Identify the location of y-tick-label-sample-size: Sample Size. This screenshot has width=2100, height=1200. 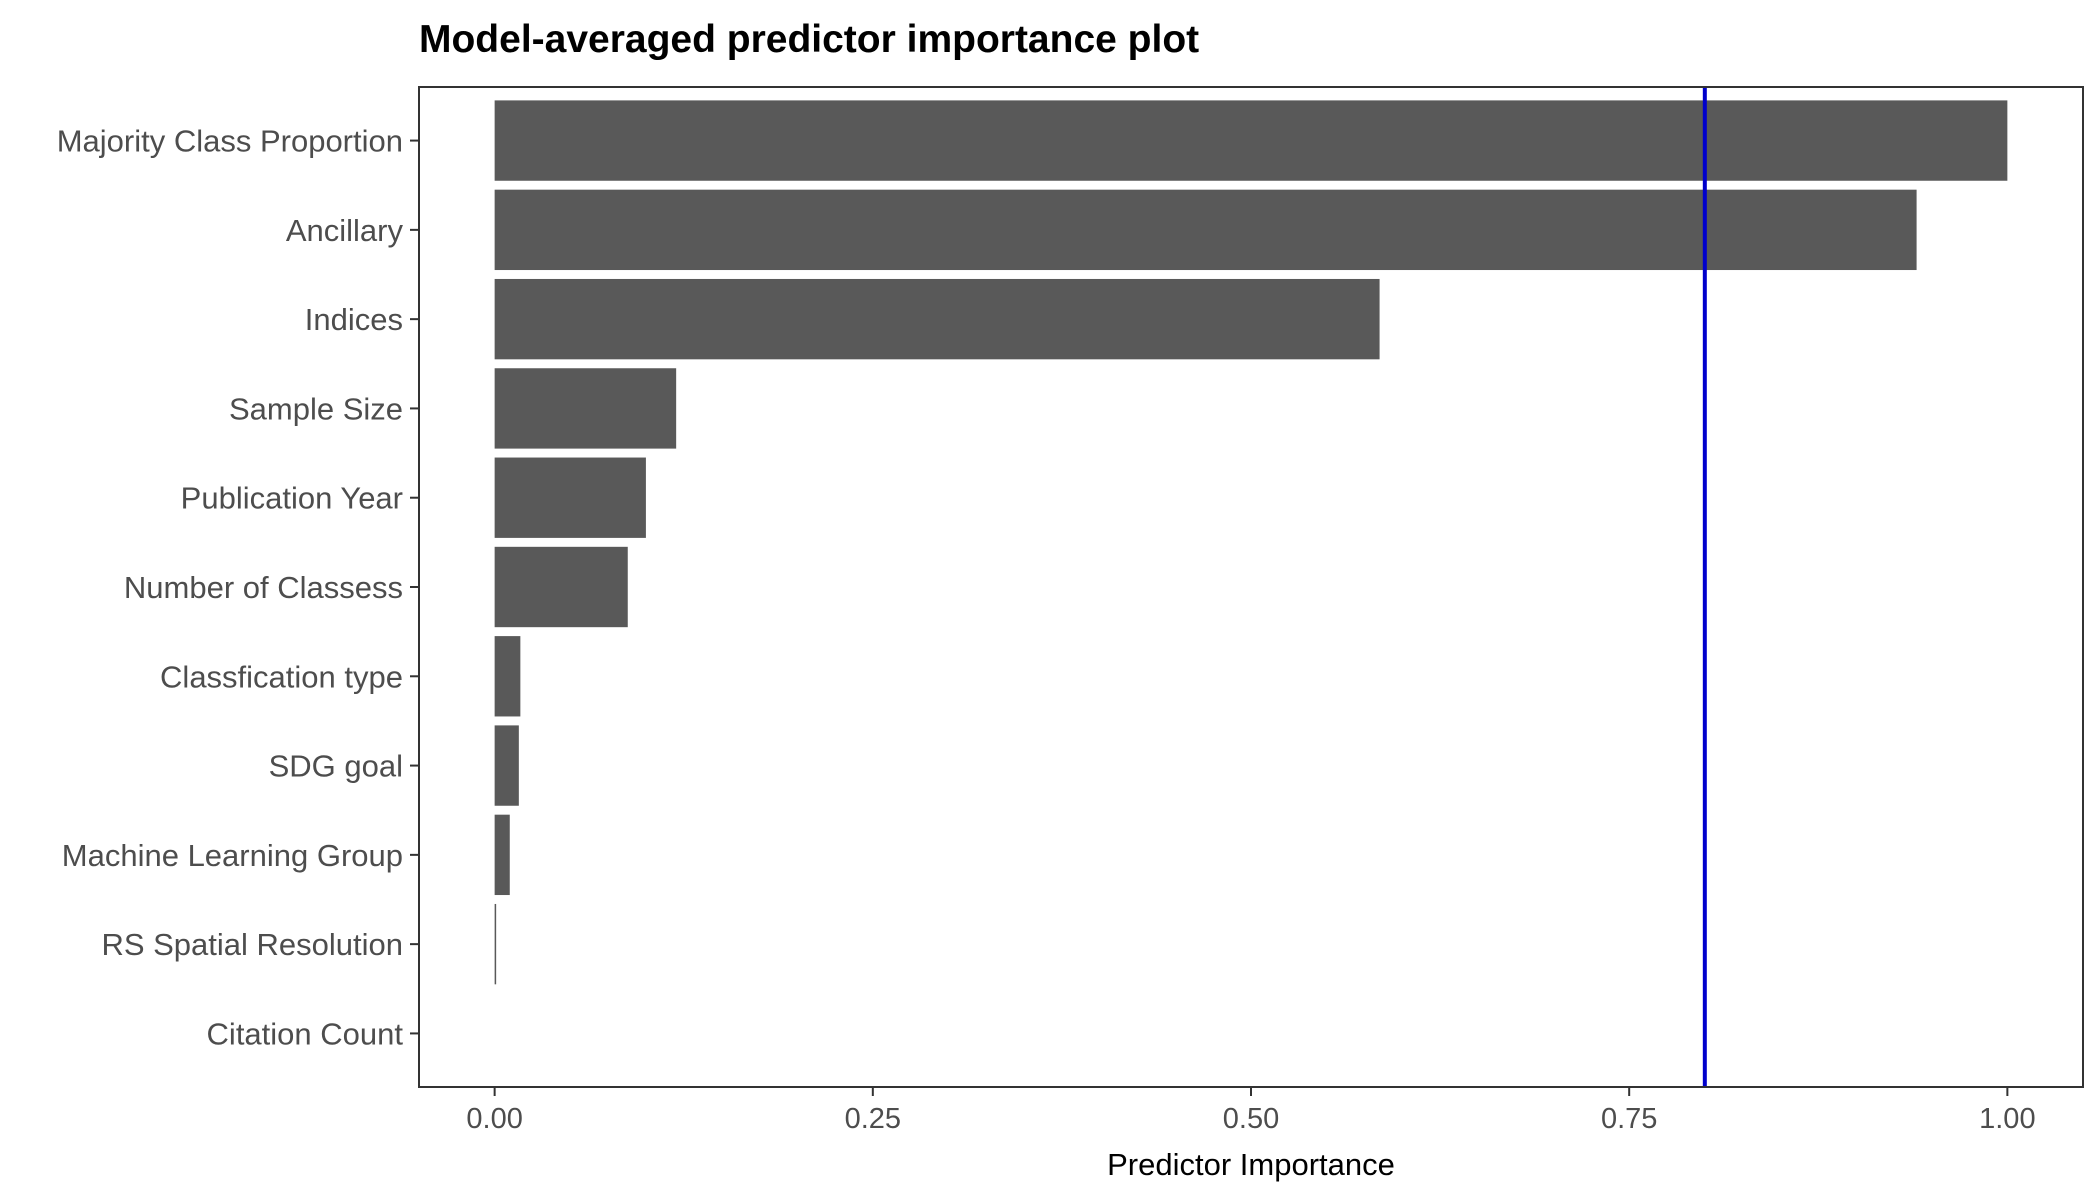
(316, 408).